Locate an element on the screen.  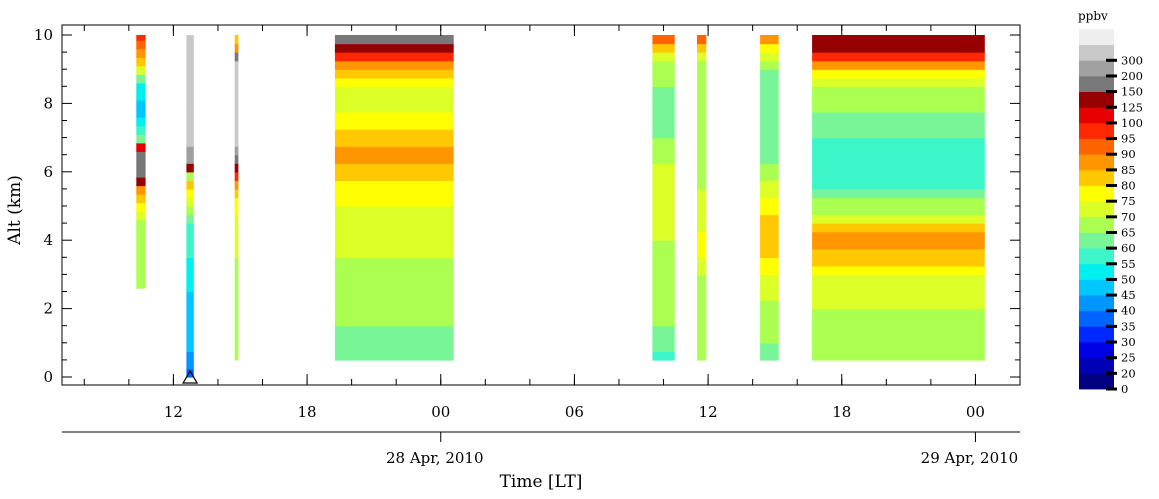
y-tick-label: 2 is located at coordinates (48, 309).